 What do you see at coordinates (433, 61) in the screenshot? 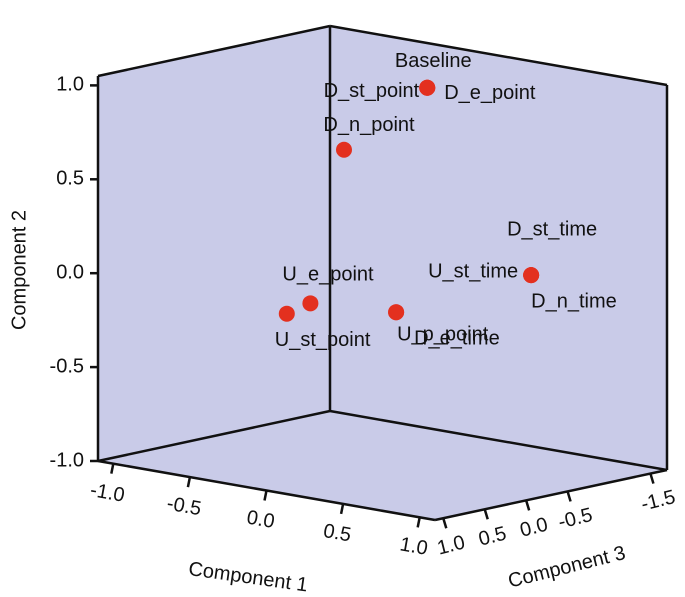
I see `point-label: Baseline` at bounding box center [433, 61].